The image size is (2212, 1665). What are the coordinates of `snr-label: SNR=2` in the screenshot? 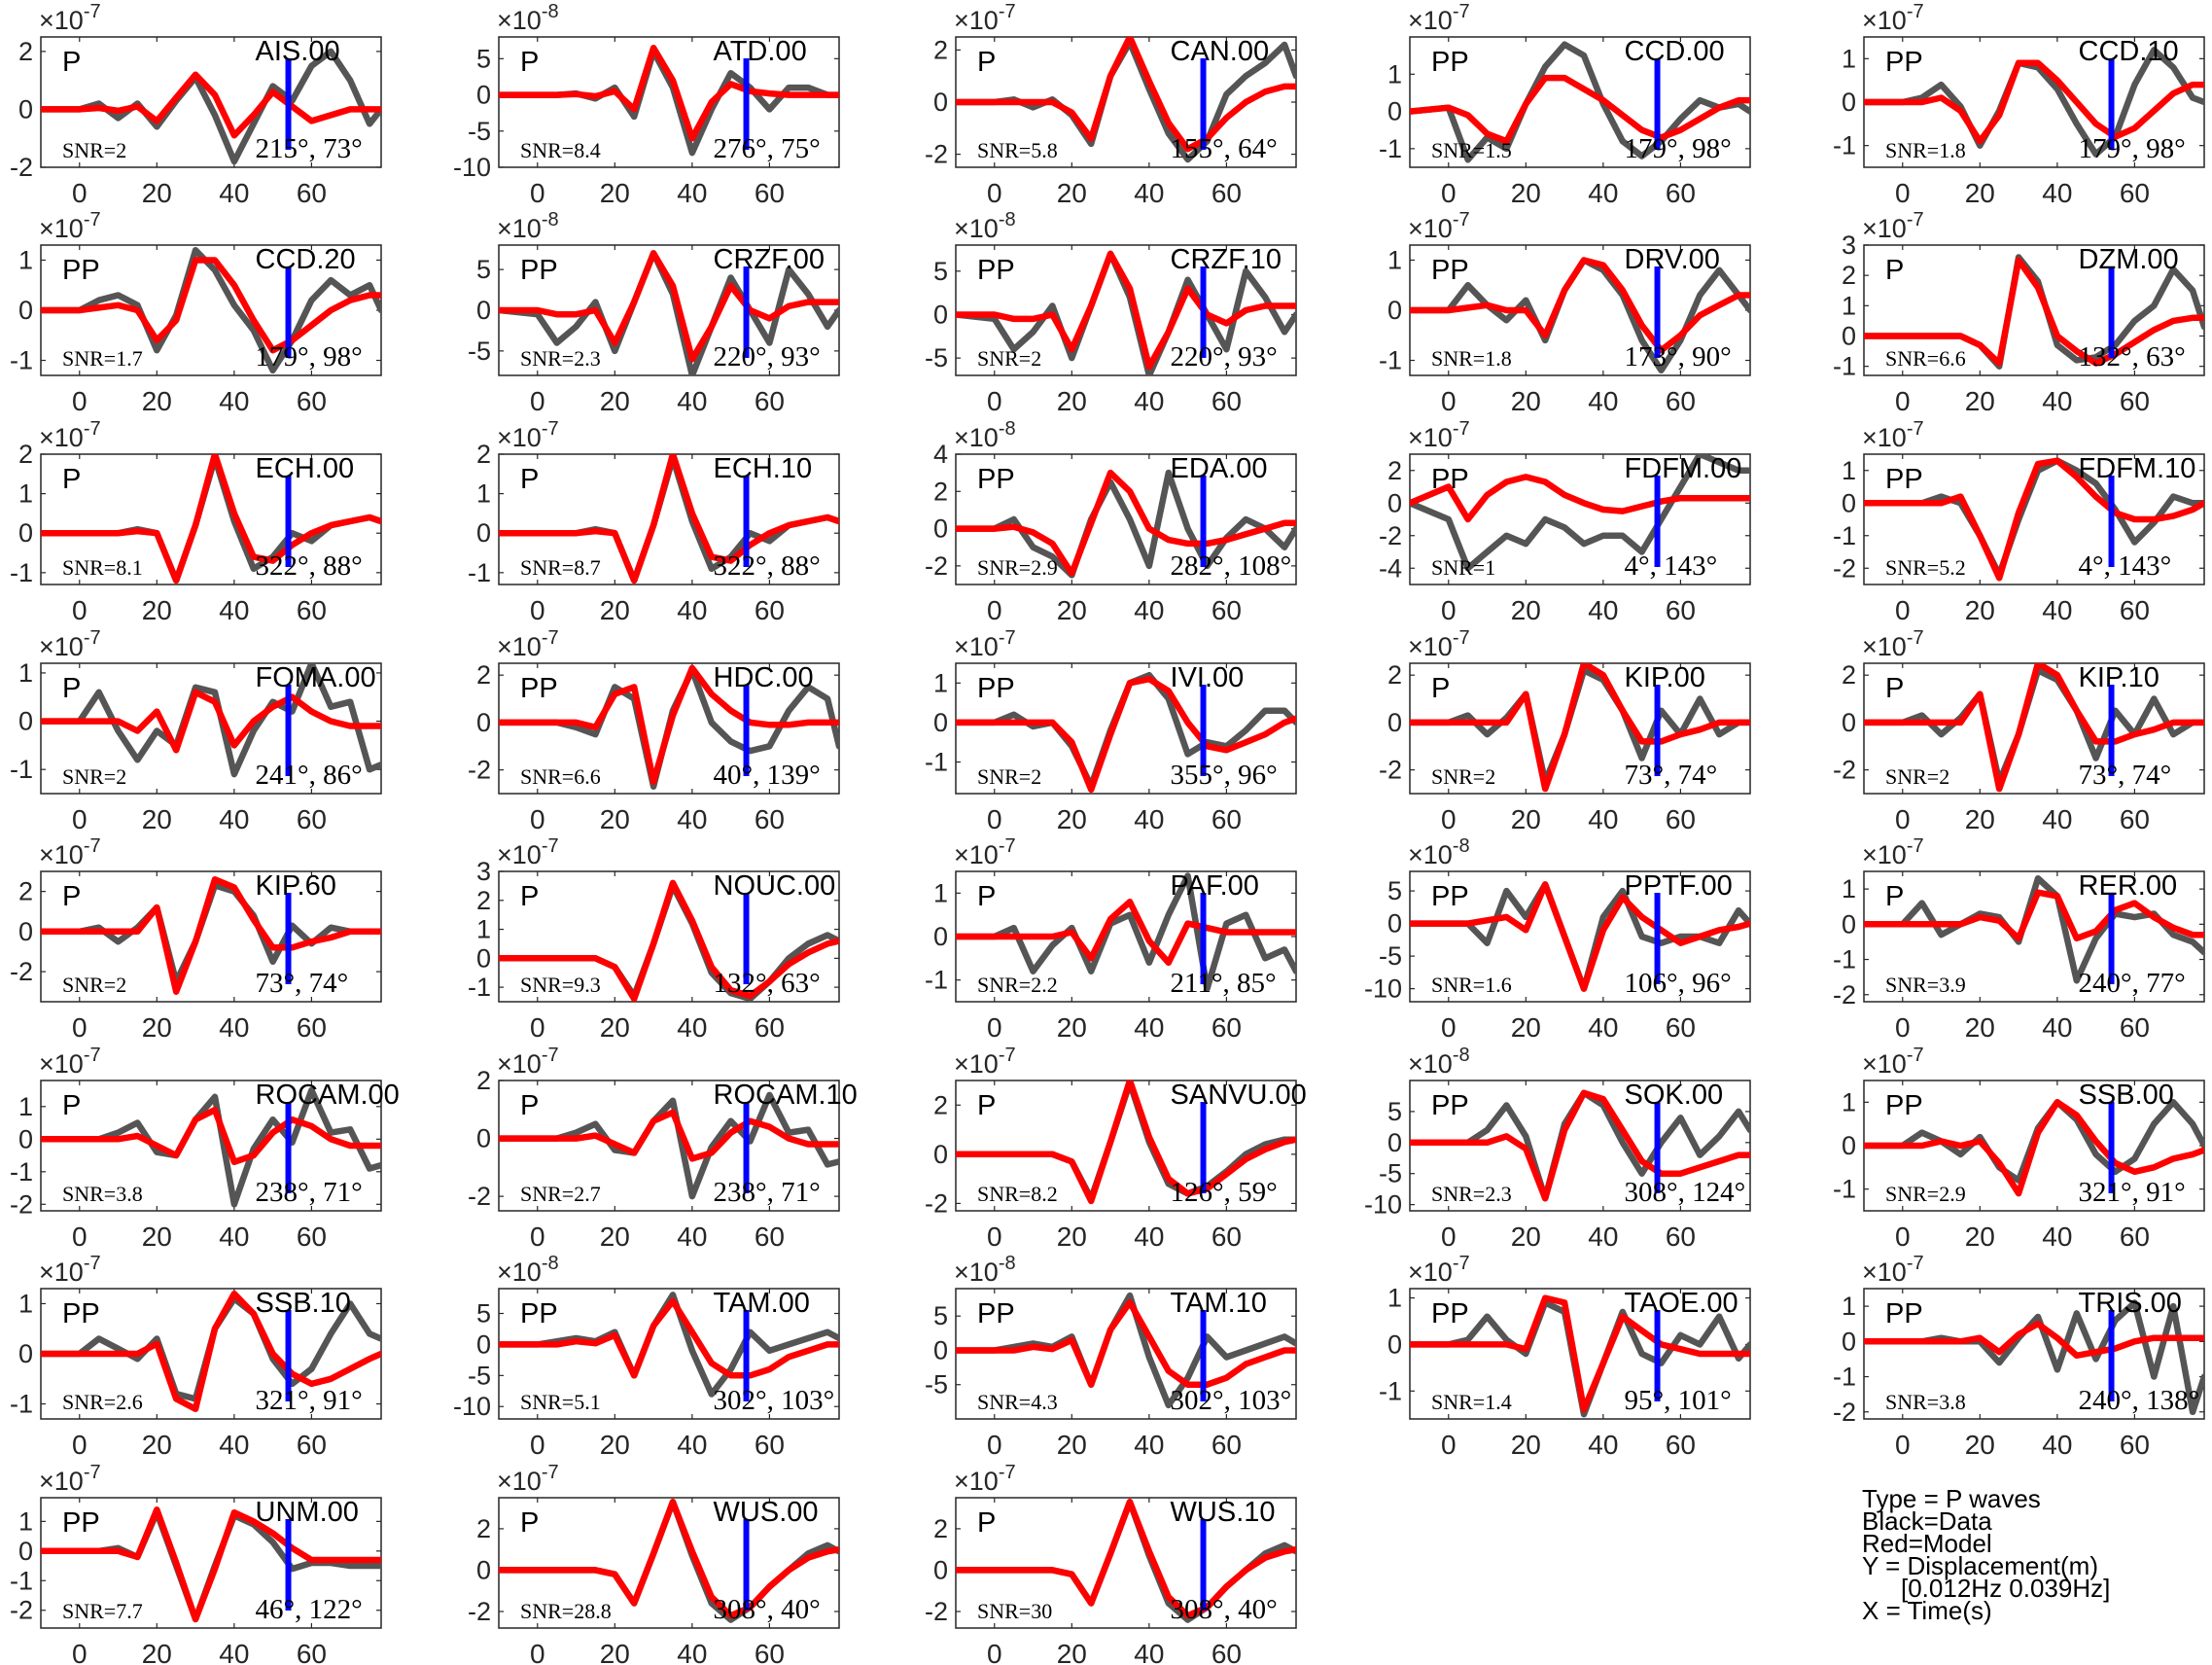 It's located at (94, 150).